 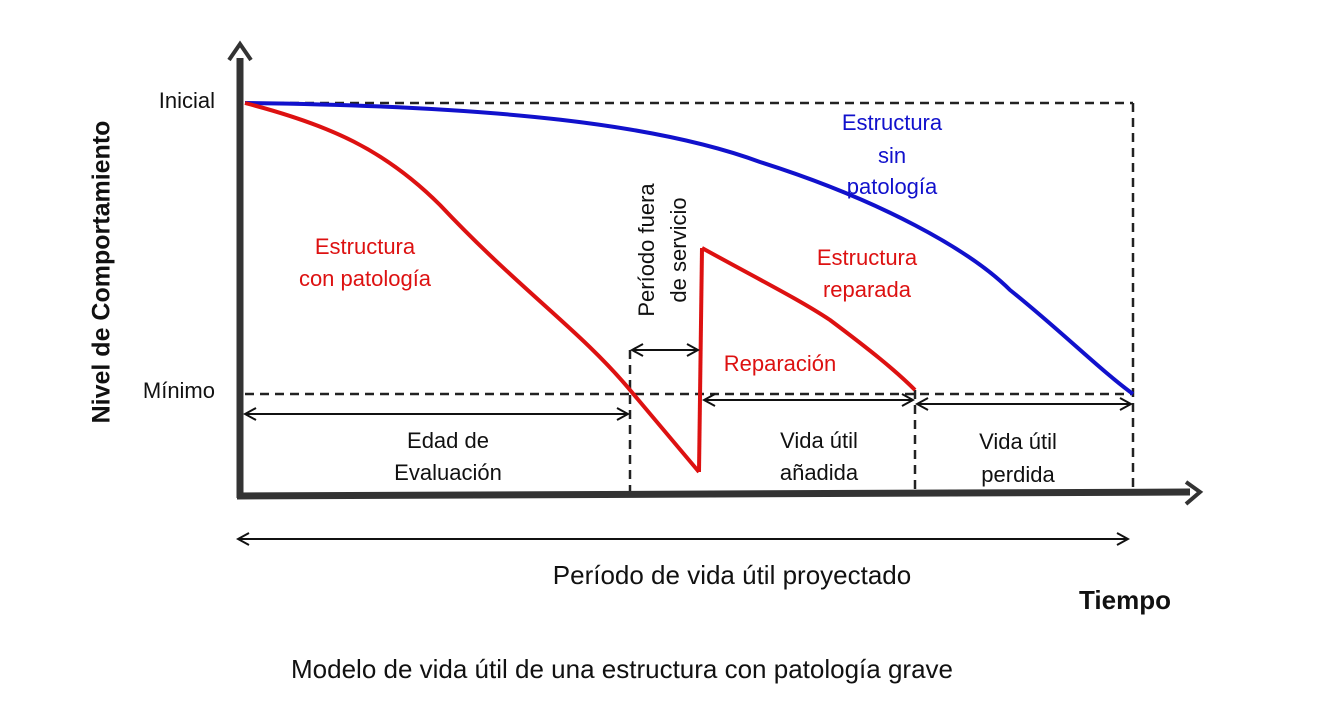 I want to click on evaluation-age-label-line1: Edad de, so click(x=448, y=440).